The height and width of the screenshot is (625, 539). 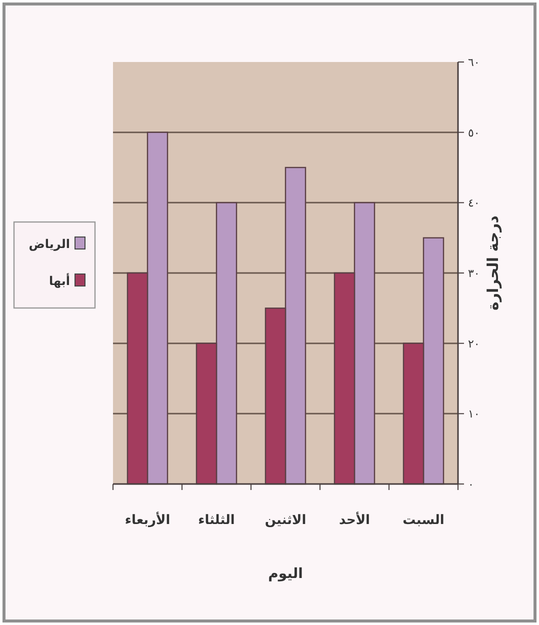 What do you see at coordinates (423, 520) in the screenshot?
I see `x-tick-label: السبت` at bounding box center [423, 520].